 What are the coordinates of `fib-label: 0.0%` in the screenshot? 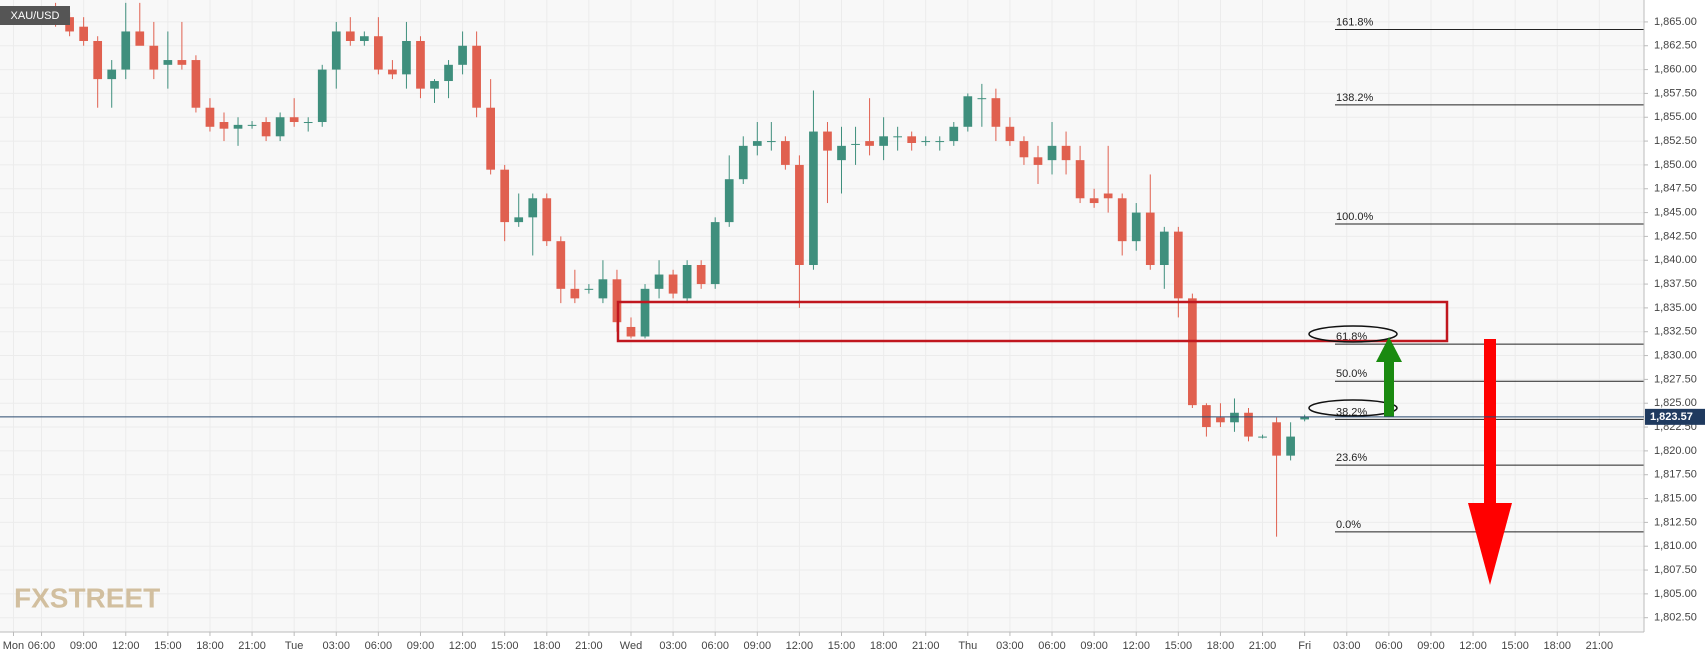 It's located at (1348, 525).